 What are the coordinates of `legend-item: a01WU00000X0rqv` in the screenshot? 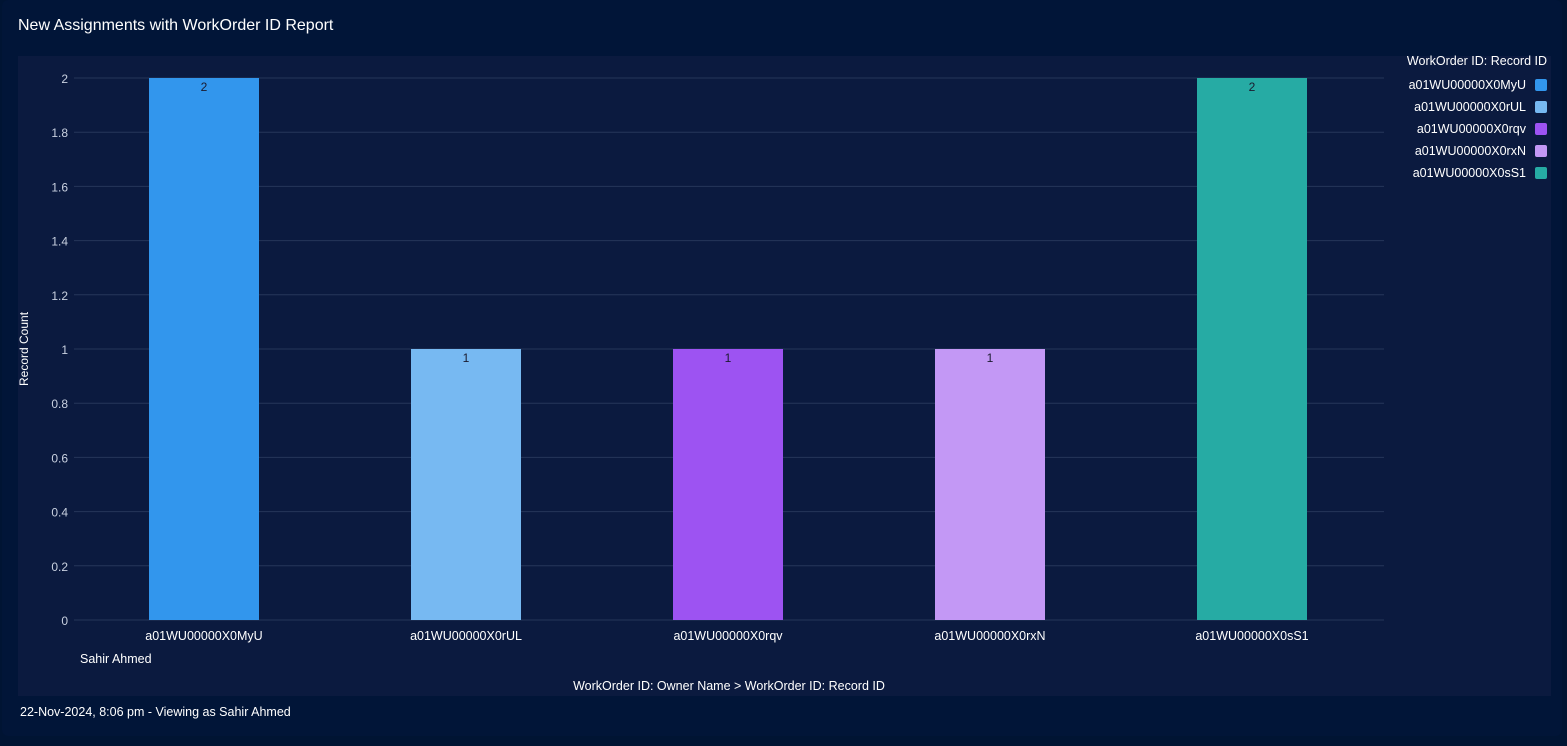 It's located at (1472, 129).